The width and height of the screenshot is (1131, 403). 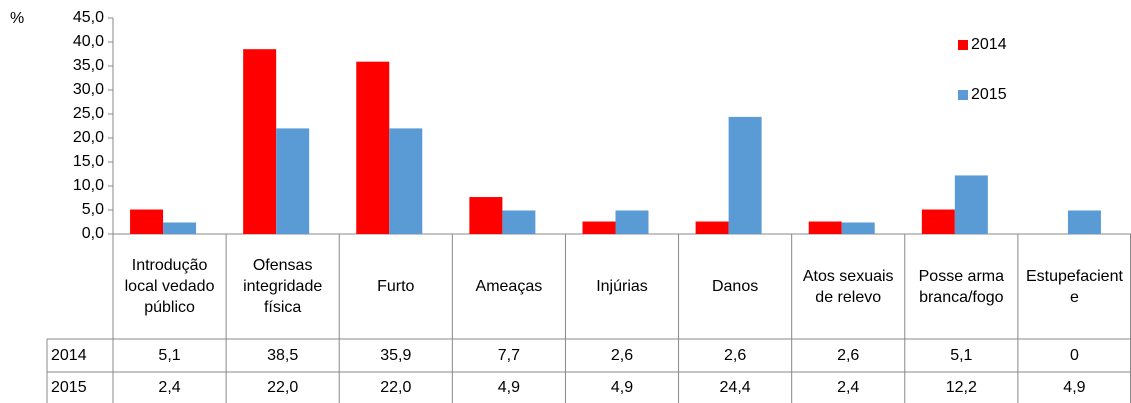 What do you see at coordinates (69, 387) in the screenshot?
I see `row-header: 2015` at bounding box center [69, 387].